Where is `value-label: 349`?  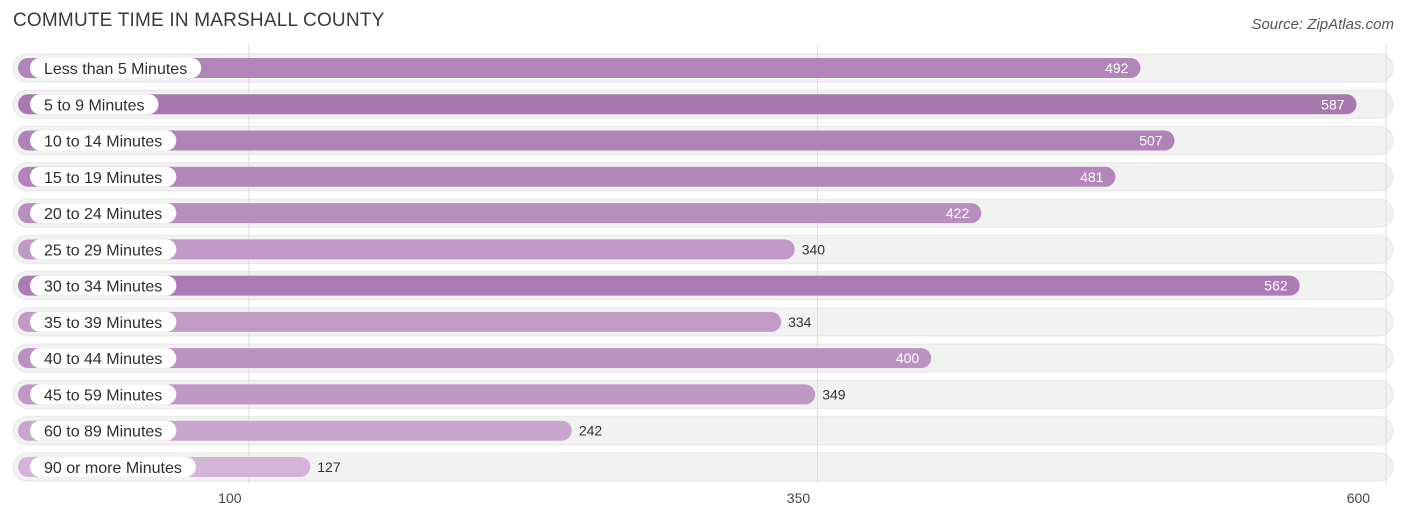 value-label: 349 is located at coordinates (834, 394).